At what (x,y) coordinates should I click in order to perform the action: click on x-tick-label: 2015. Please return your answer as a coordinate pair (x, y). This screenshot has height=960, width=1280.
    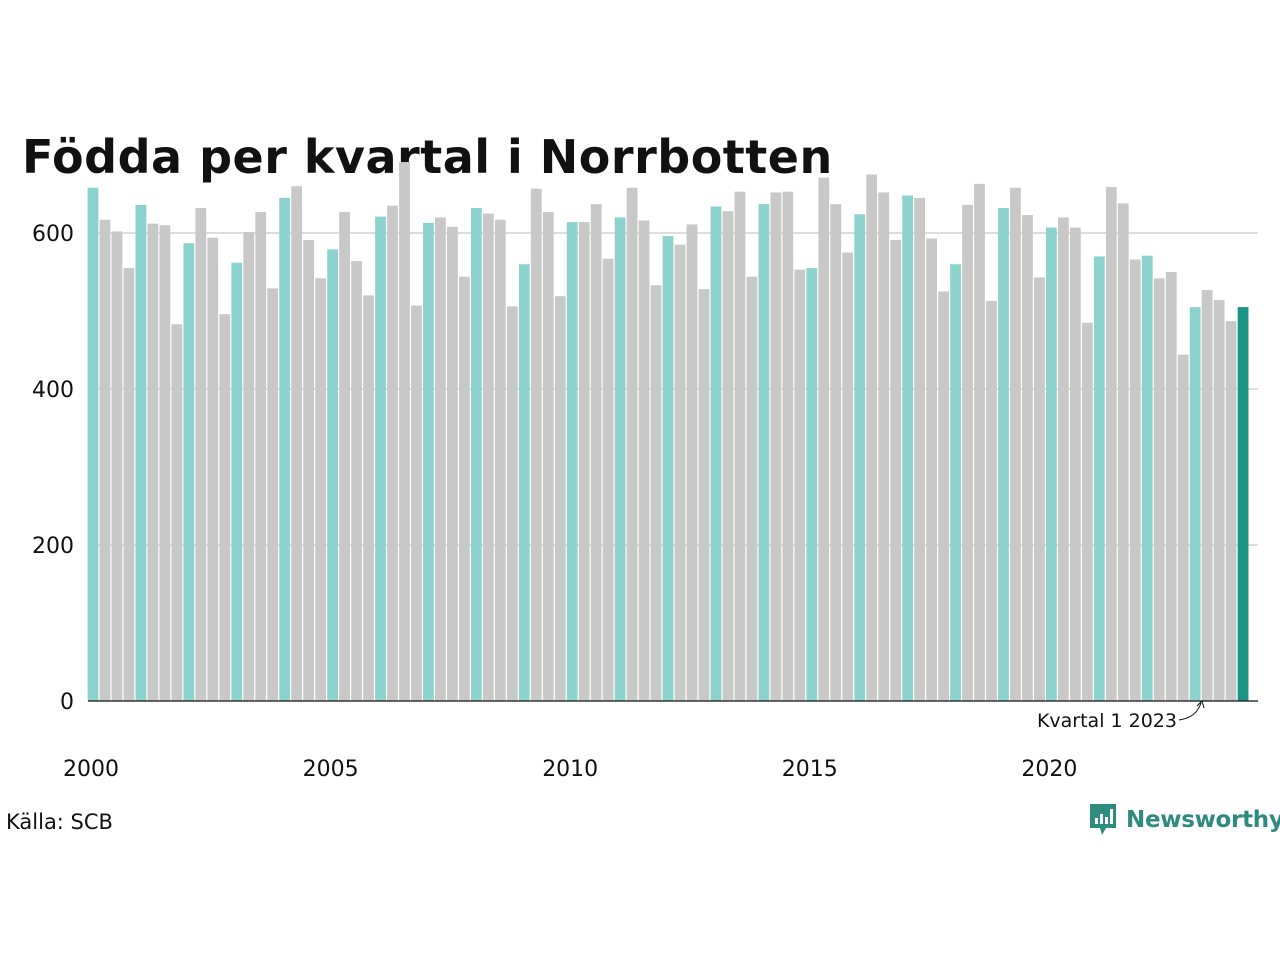
    Looking at the image, I should click on (810, 769).